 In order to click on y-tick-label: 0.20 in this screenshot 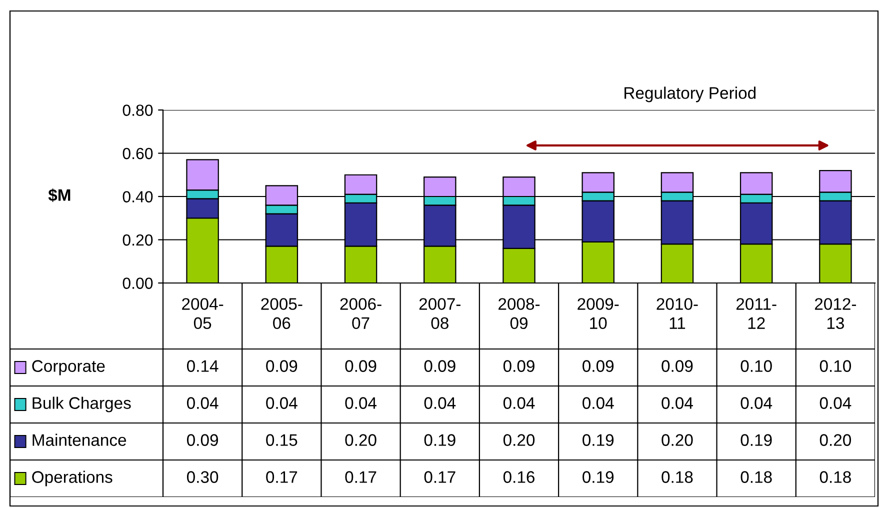, I will do `click(137, 240)`.